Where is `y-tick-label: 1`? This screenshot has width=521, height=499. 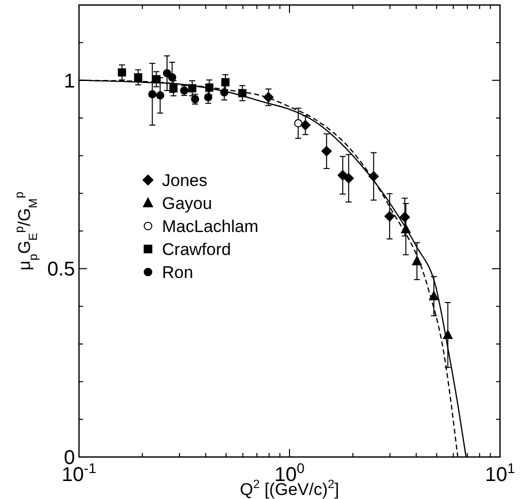 y-tick-label: 1 is located at coordinates (69, 81).